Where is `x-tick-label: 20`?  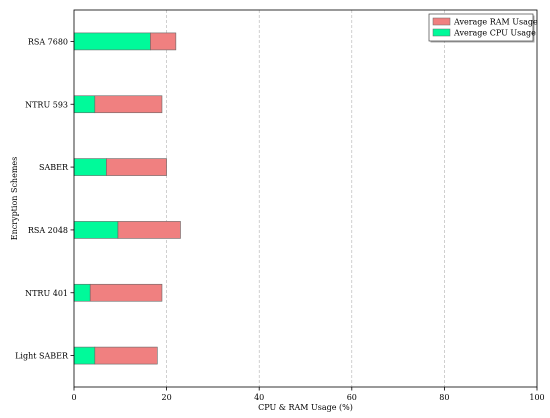 x-tick-label: 20 is located at coordinates (167, 397).